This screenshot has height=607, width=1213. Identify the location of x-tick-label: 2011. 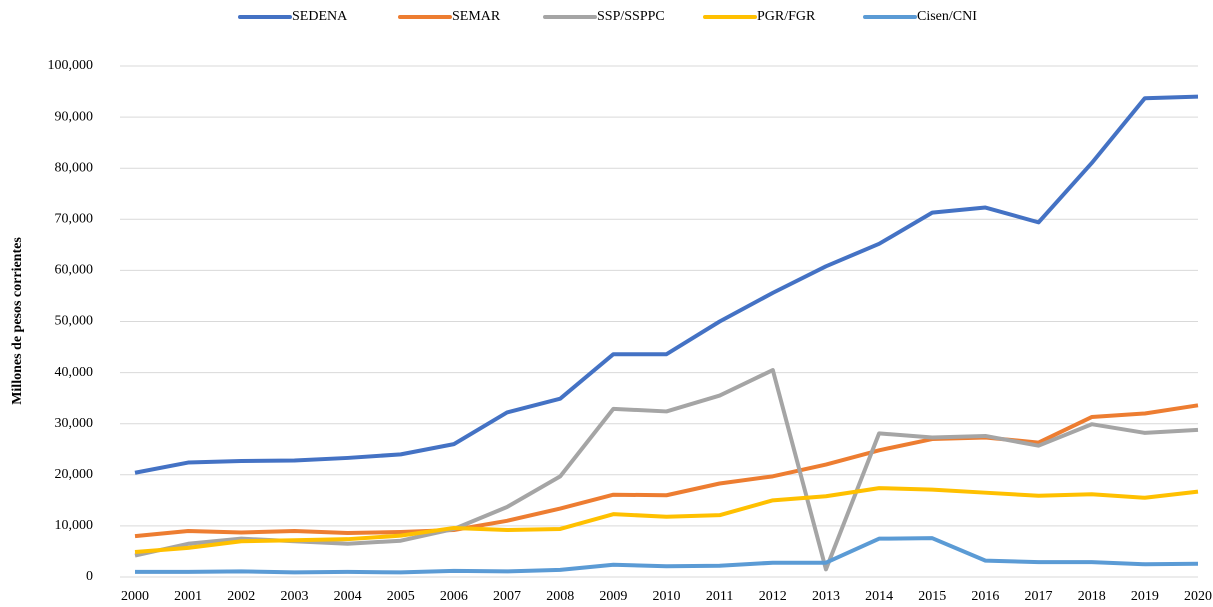
(719, 596).